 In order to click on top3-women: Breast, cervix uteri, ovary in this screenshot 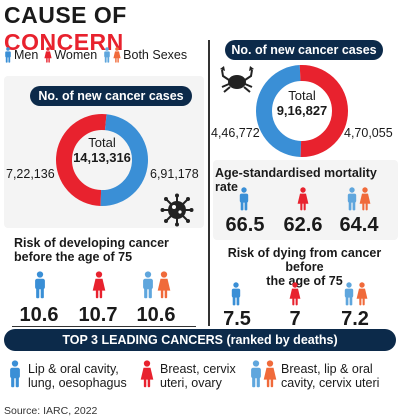, I will do `click(207, 376)`.